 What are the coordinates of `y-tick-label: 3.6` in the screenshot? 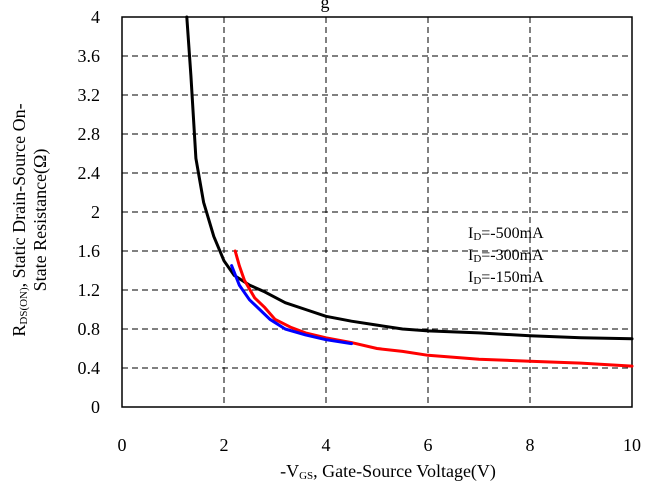 It's located at (89, 56).